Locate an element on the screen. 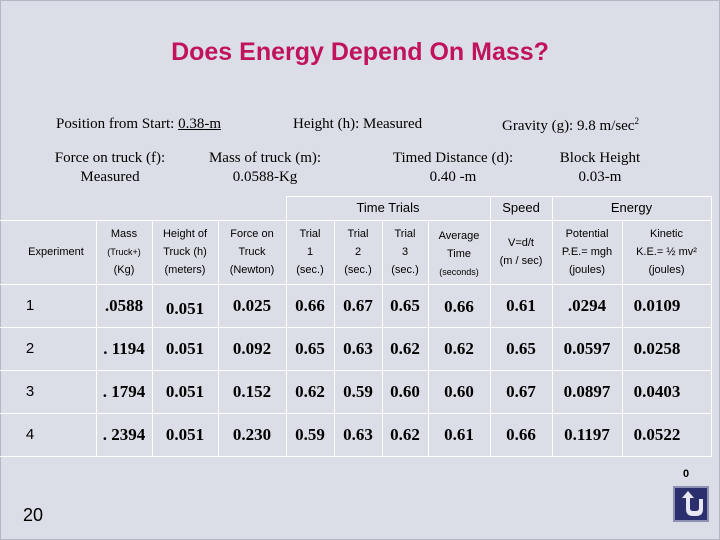 Image resolution: width=720 pixels, height=540 pixels. header-mass: Mass (Truck+) (Kg) is located at coordinates (124, 252).